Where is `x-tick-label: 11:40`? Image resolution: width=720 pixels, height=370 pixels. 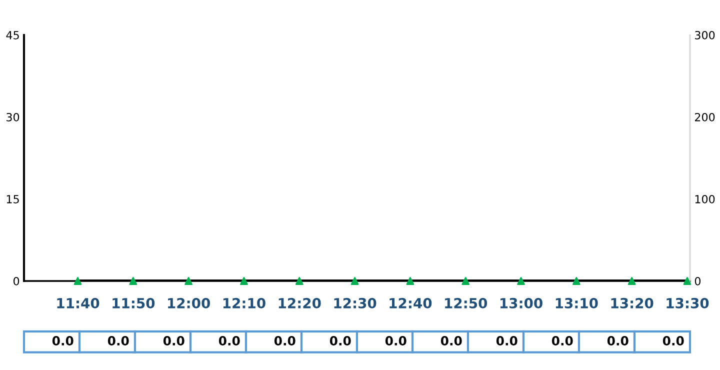 x-tick-label: 11:40 is located at coordinates (78, 303).